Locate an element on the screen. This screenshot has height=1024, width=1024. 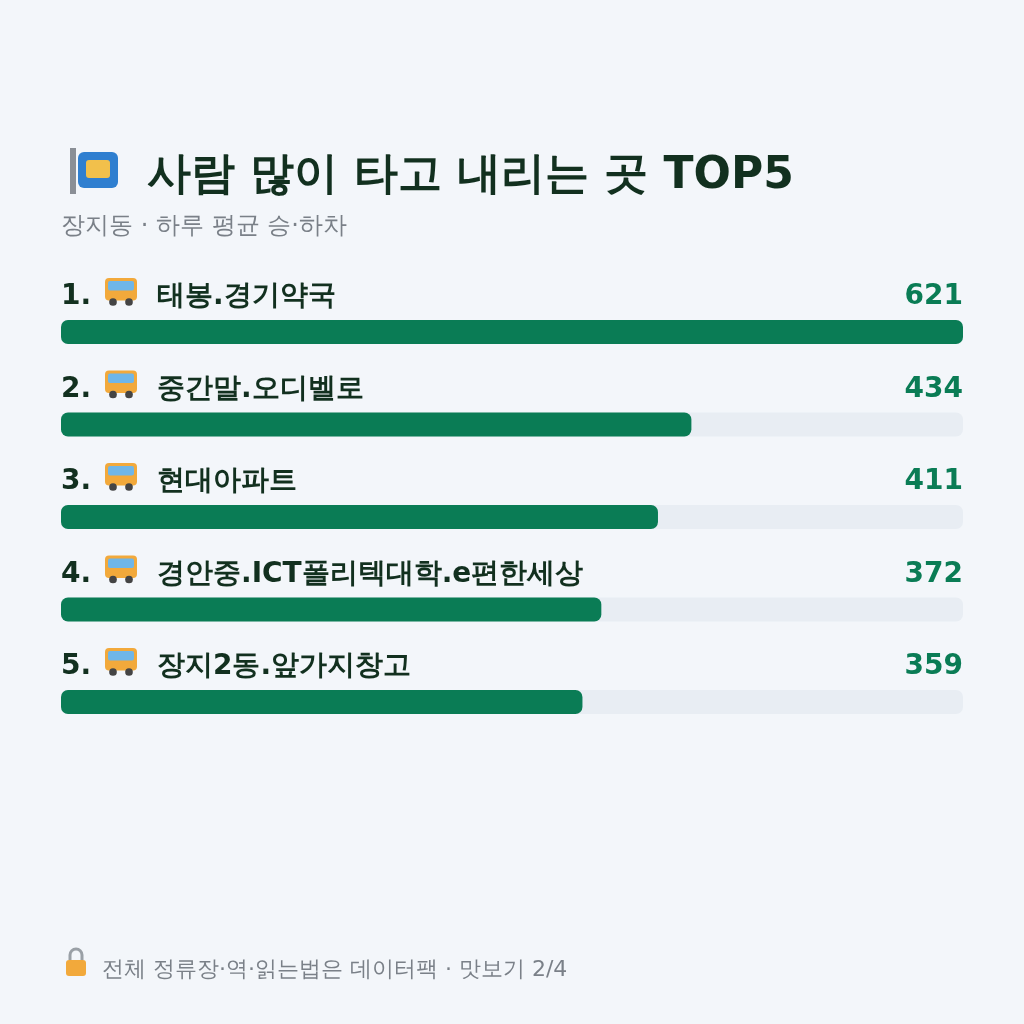
chart-subtitle: 장지동 · 하루 평균 승·하차 is located at coordinates (204, 225).